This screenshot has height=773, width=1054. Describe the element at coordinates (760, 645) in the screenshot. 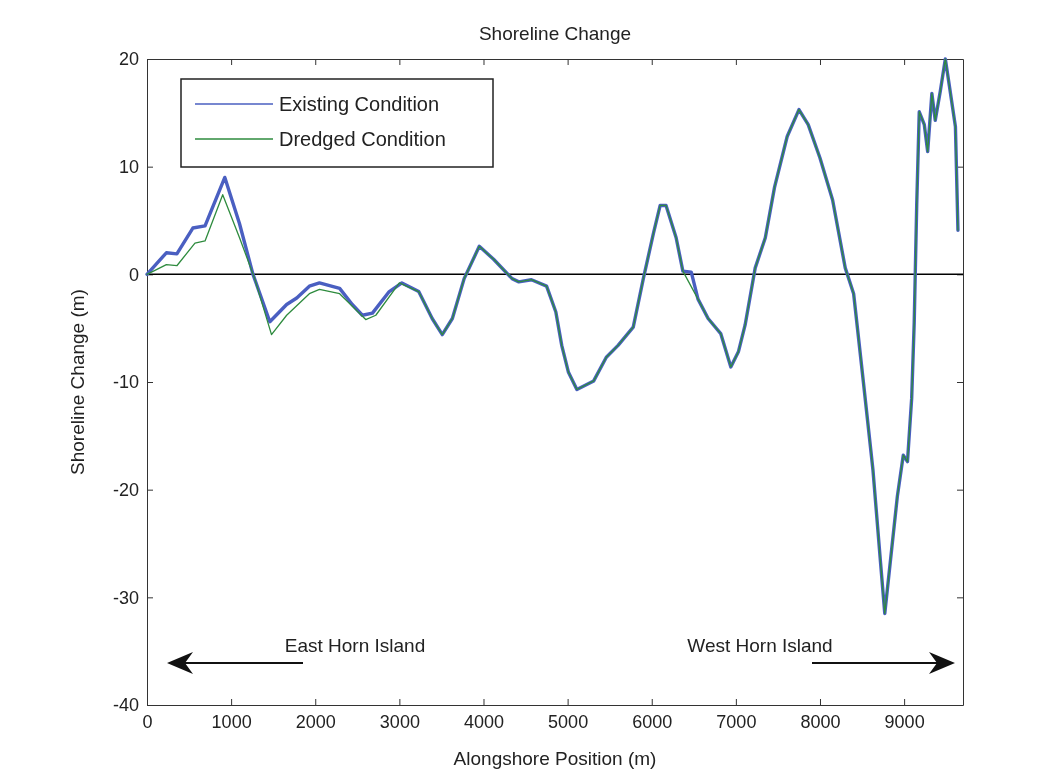

I see `annotation: West Horn Island` at that location.